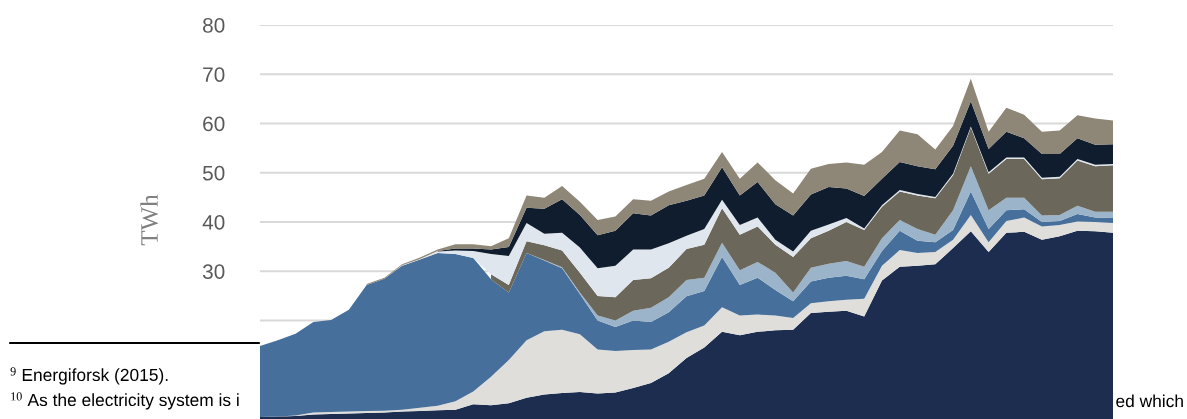 This screenshot has height=419, width=1187. I want to click on text: $^{9}$ Energiforsk (2015)., so click(89, 376).